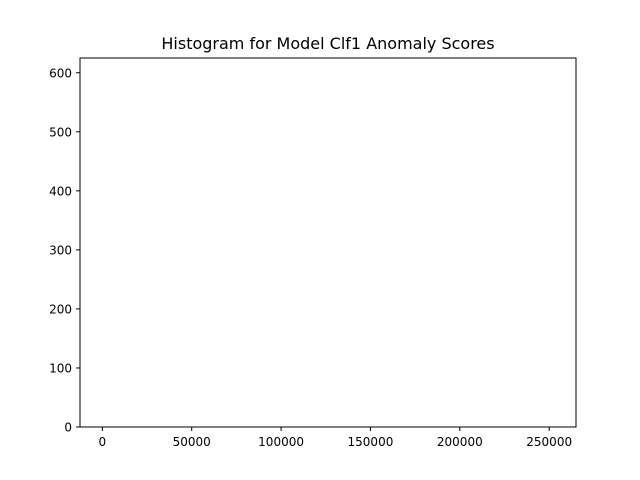  What do you see at coordinates (60, 368) in the screenshot?
I see `y-tick-label: 100` at bounding box center [60, 368].